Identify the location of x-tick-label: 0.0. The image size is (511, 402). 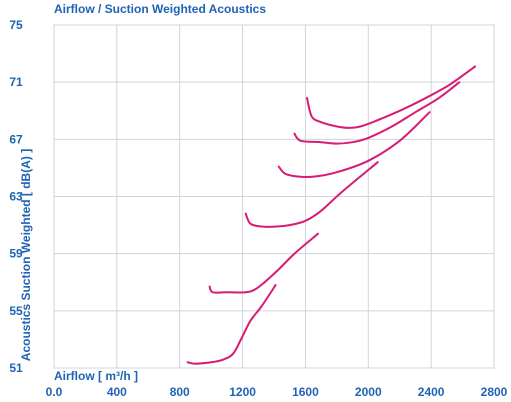
(54, 392).